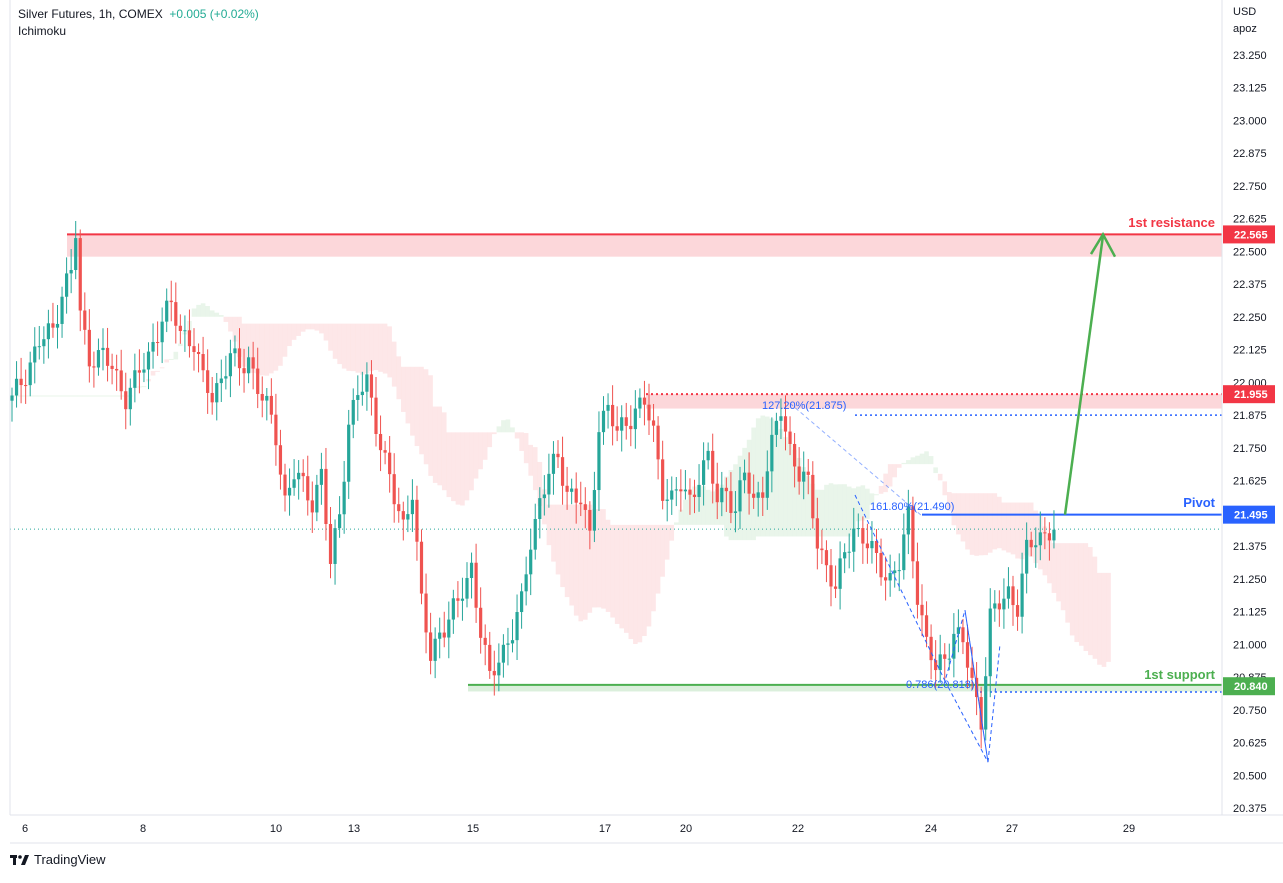  Describe the element at coordinates (42, 31) in the screenshot. I see `indicator-label: Ichimoku` at that location.